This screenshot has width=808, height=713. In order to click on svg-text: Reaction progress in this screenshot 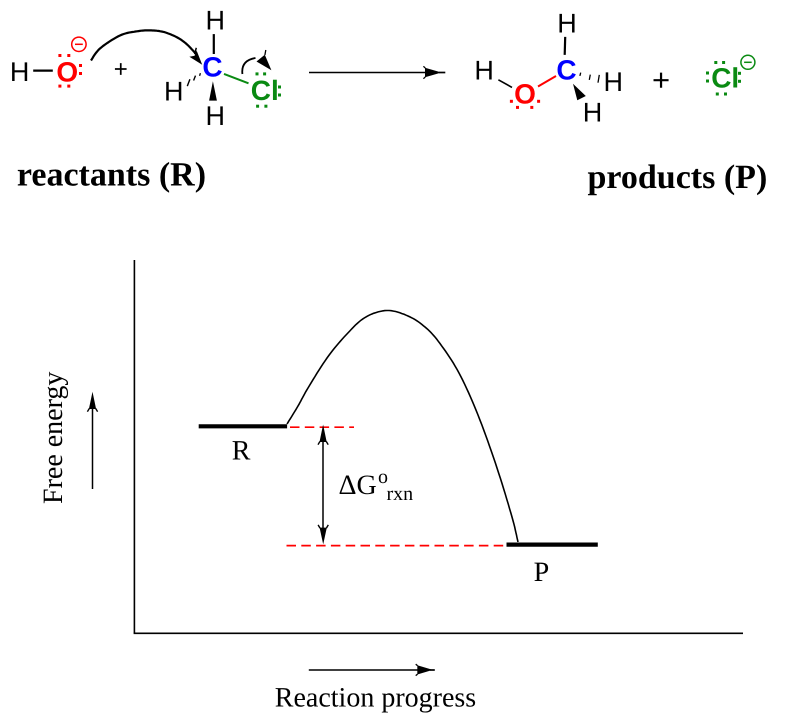, I will do `click(375, 698)`.